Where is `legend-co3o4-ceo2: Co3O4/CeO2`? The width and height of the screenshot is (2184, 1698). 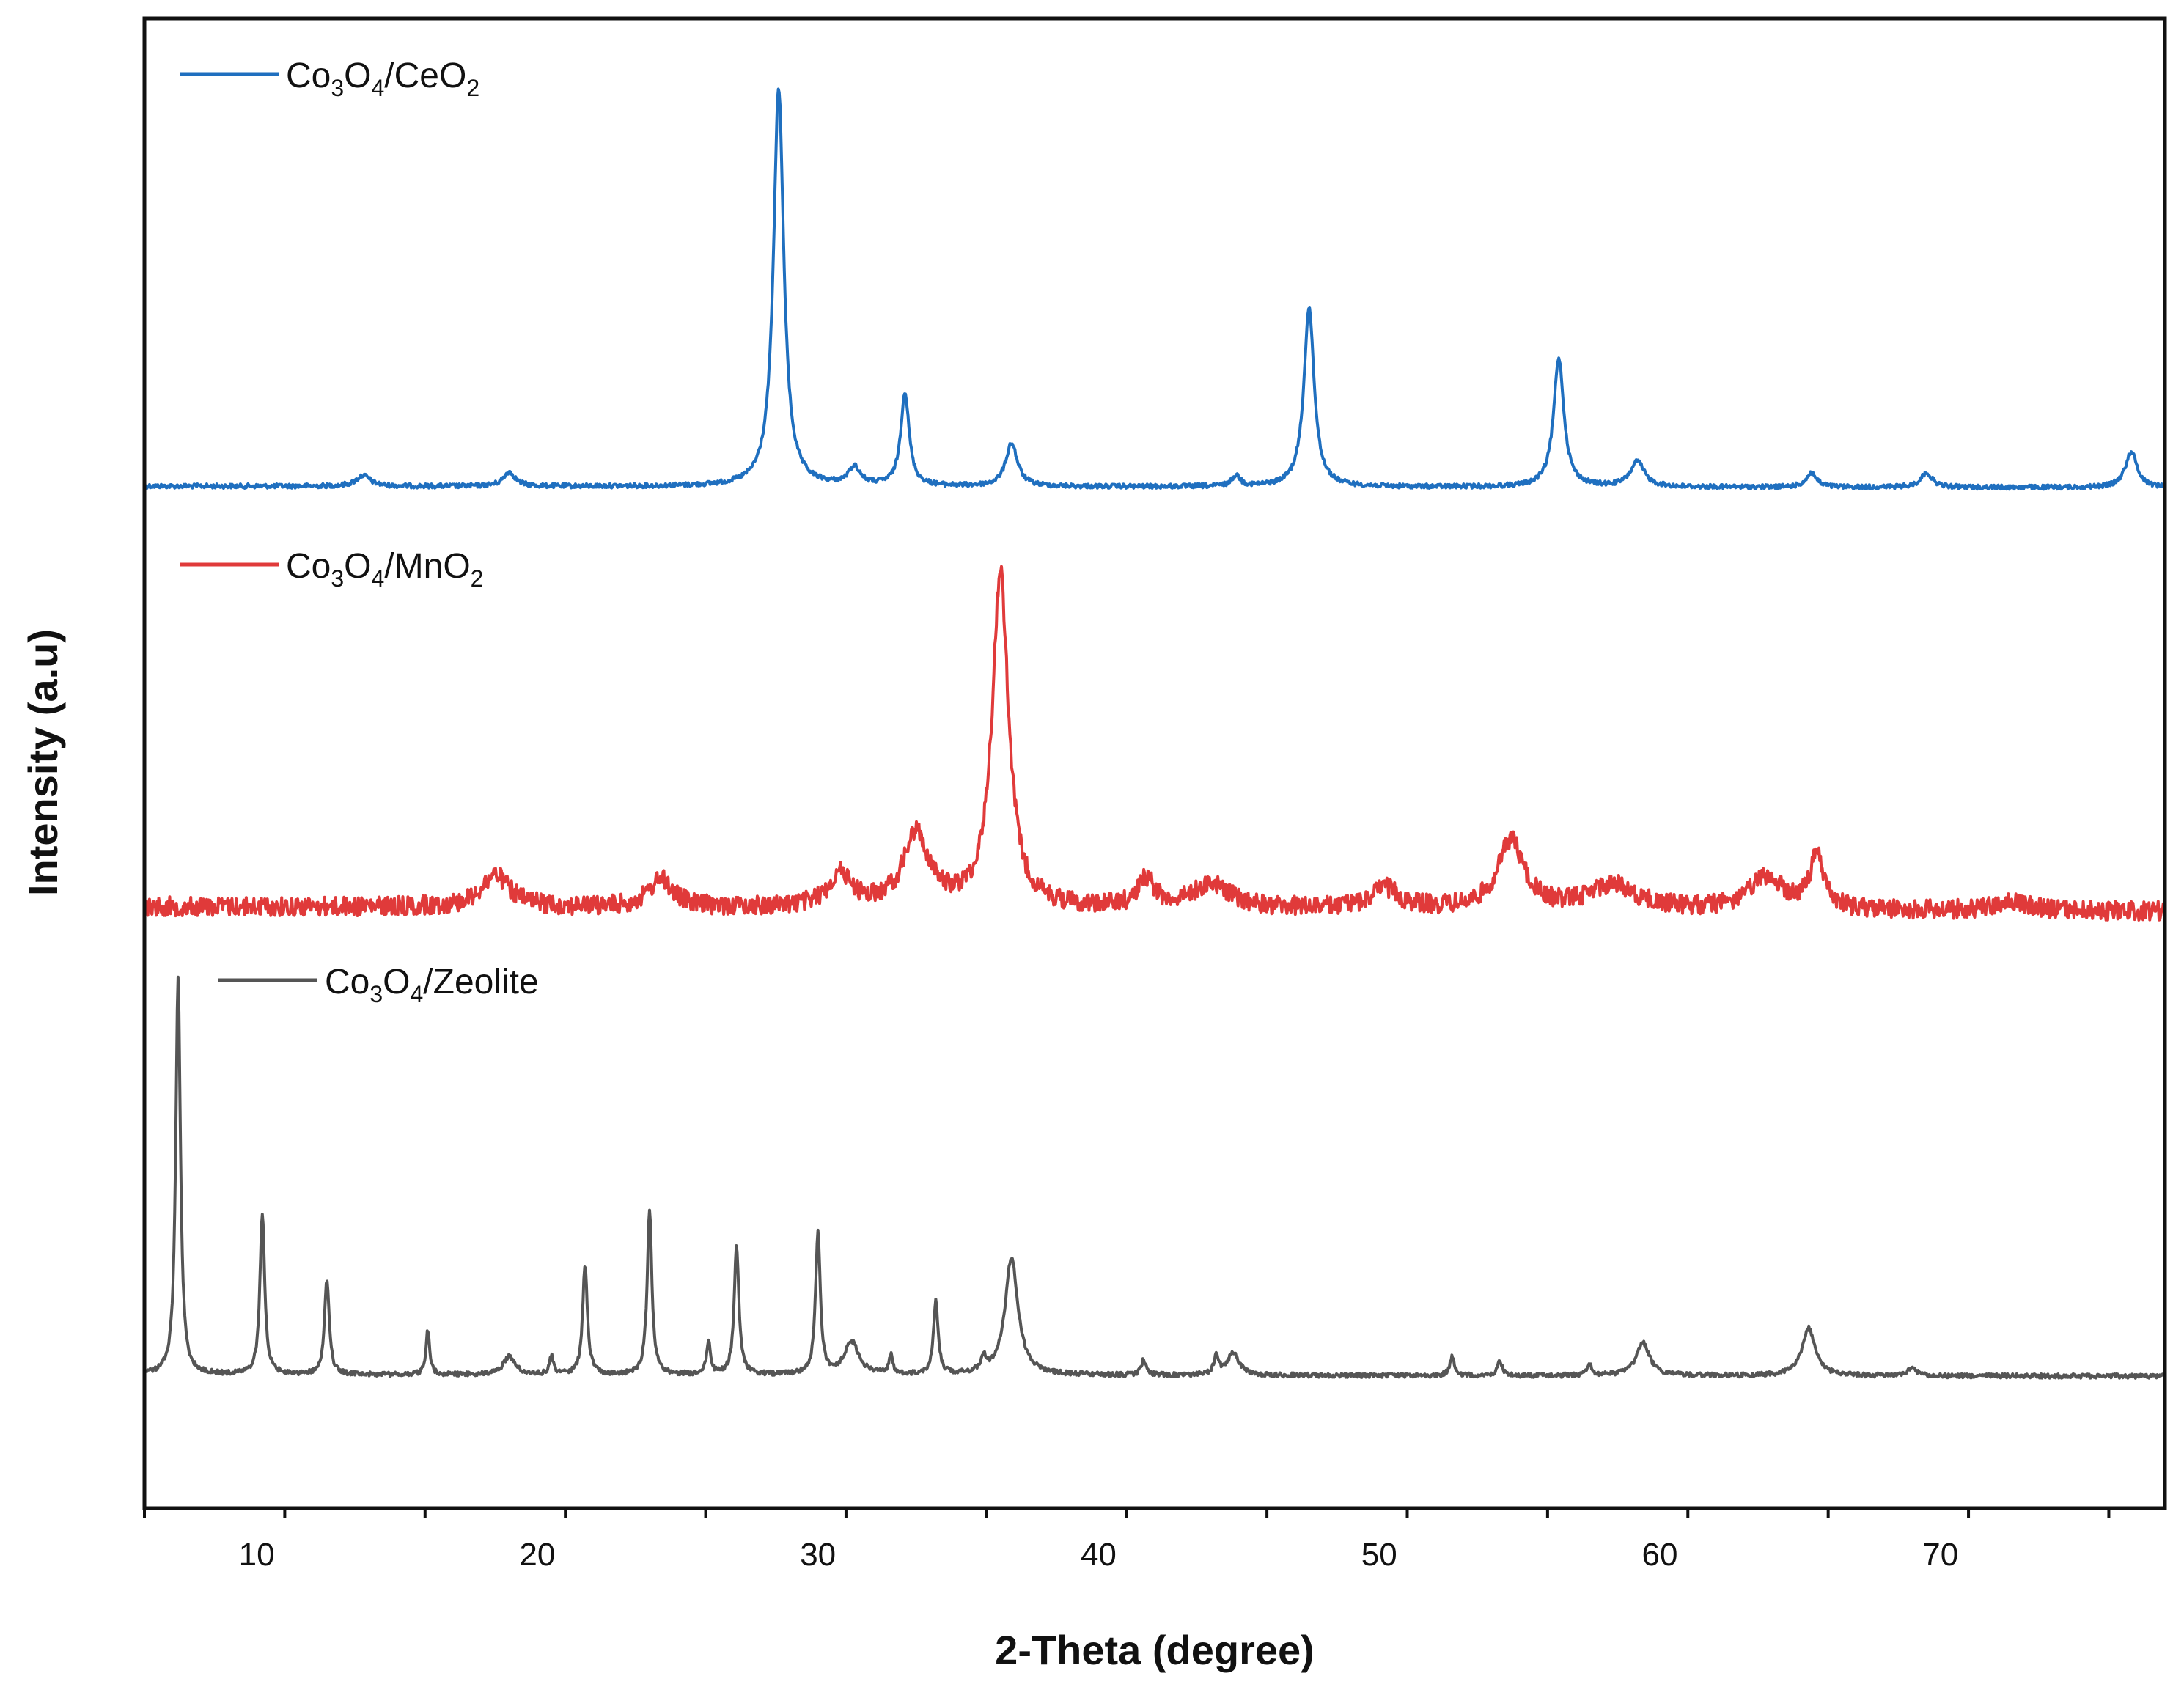
legend-co3o4-ceo2: Co3O4/CeO2 is located at coordinates (329, 78).